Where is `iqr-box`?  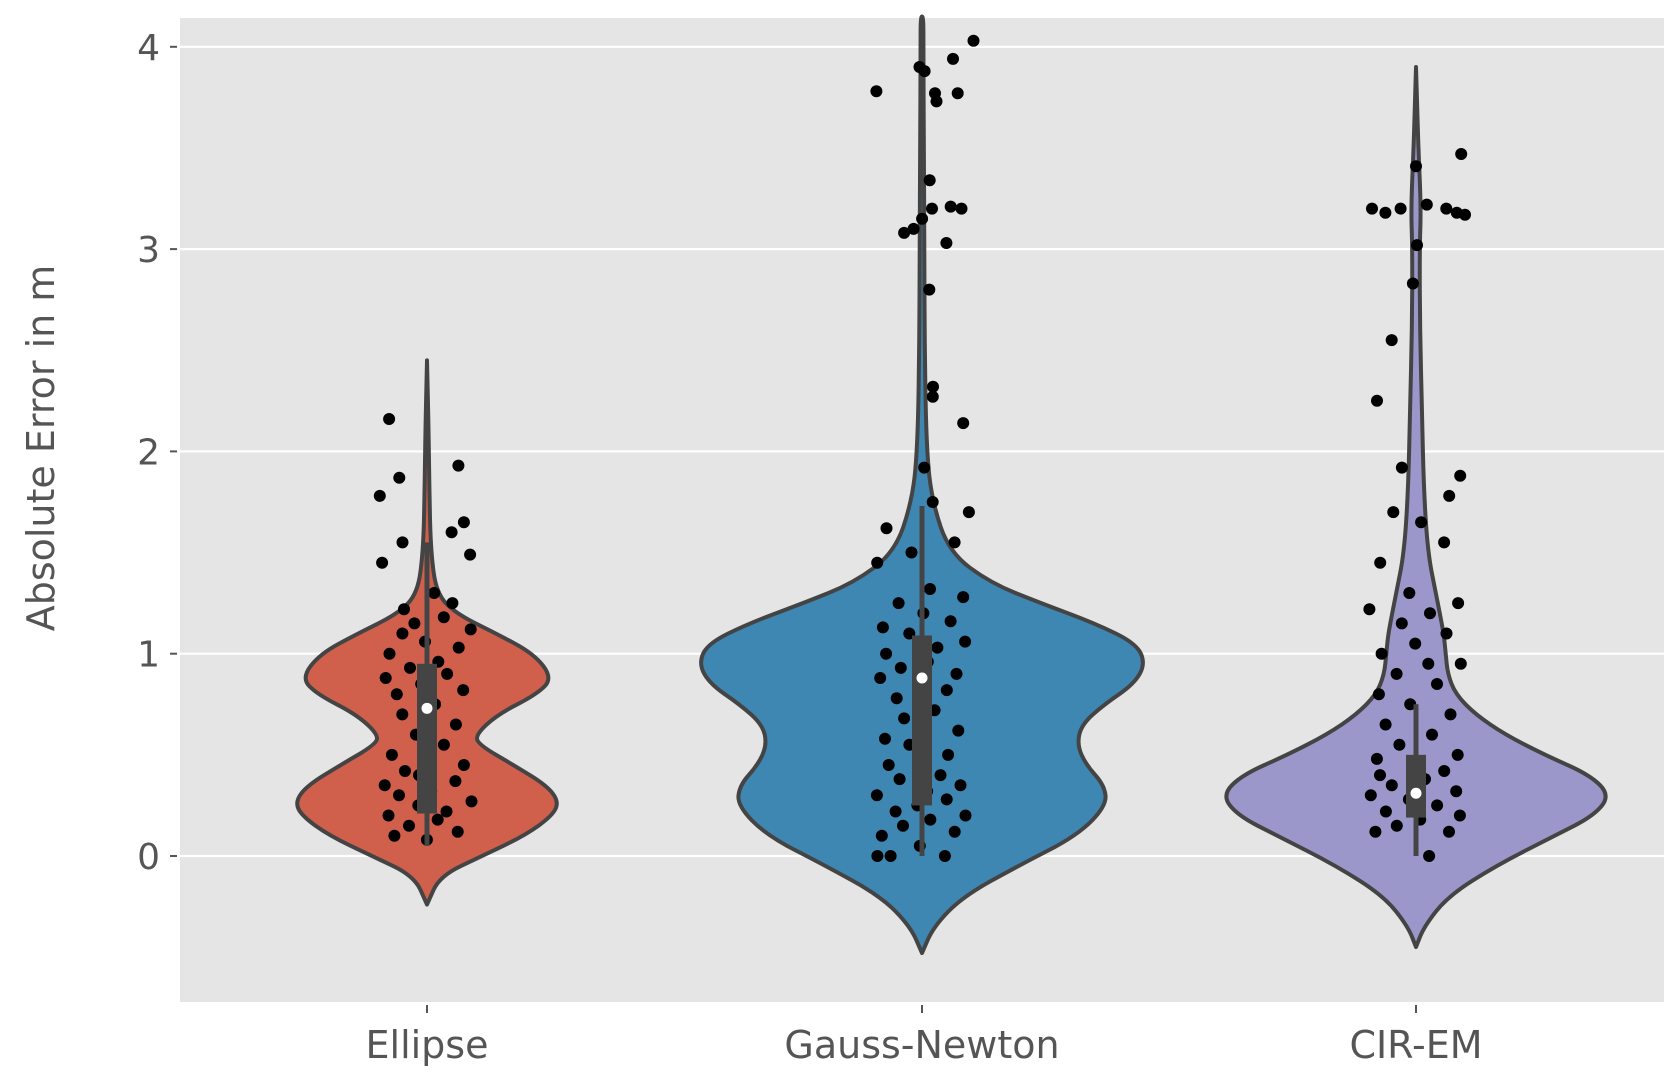 iqr-box is located at coordinates (427, 738).